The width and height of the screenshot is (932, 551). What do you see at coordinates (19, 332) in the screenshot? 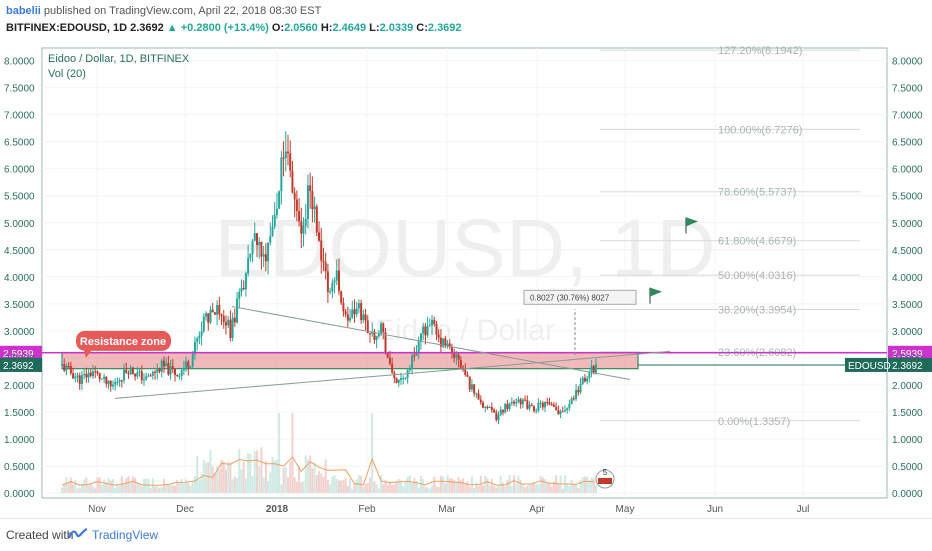
I see `y-tick-left: 3.0000` at bounding box center [19, 332].